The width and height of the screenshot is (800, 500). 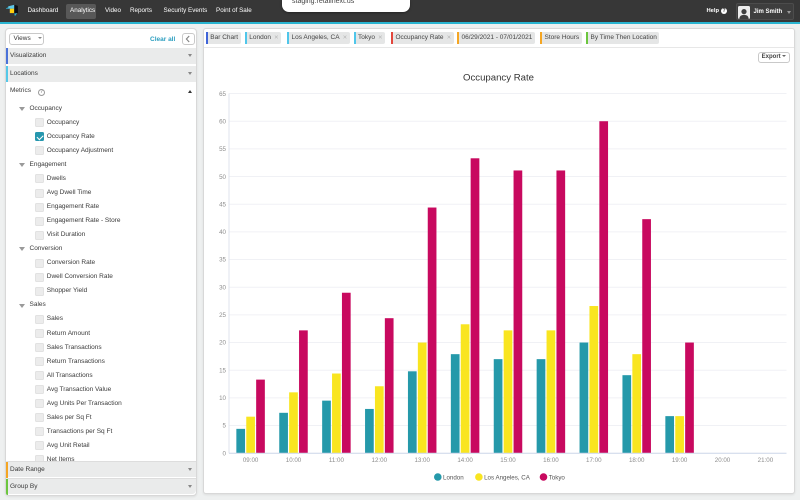 I want to click on svg-text: 20, so click(x=222, y=343).